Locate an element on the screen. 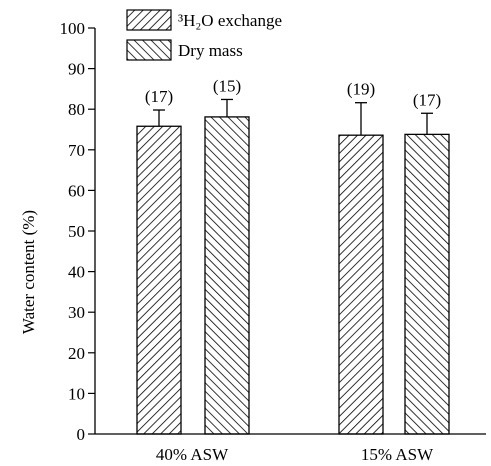  y-tick-label: 0 is located at coordinates (81, 434).